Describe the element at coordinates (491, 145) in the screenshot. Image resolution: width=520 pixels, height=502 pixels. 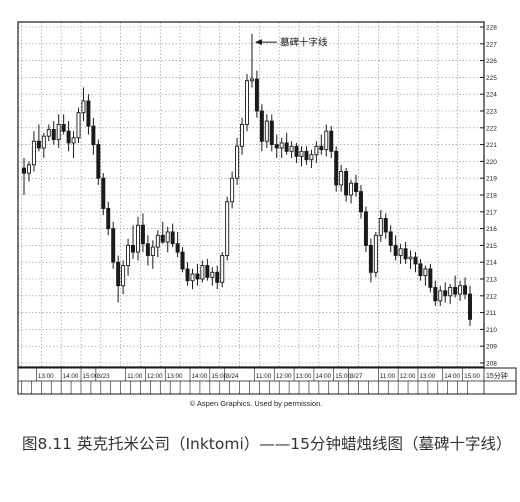
I see `y-tick-label: 221` at that location.